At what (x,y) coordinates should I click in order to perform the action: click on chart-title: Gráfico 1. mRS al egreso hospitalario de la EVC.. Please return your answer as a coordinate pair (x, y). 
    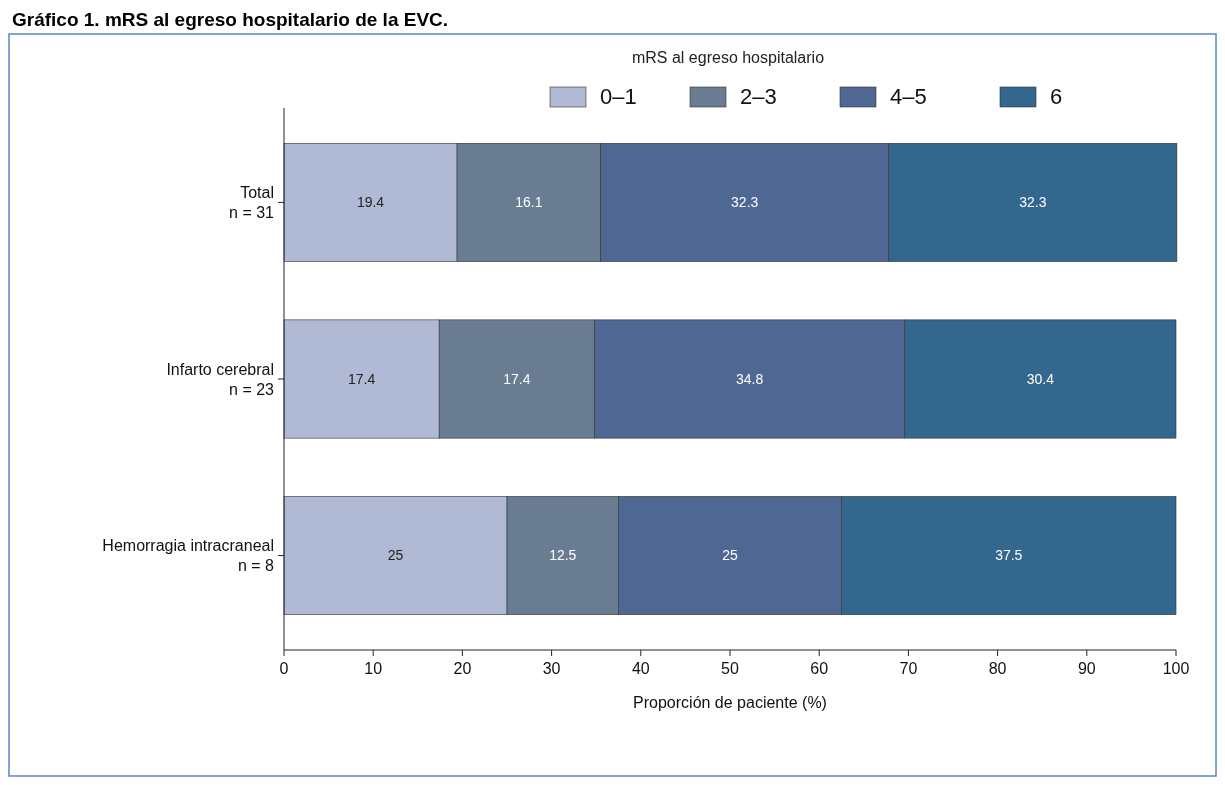
    Looking at the image, I should click on (230, 19).